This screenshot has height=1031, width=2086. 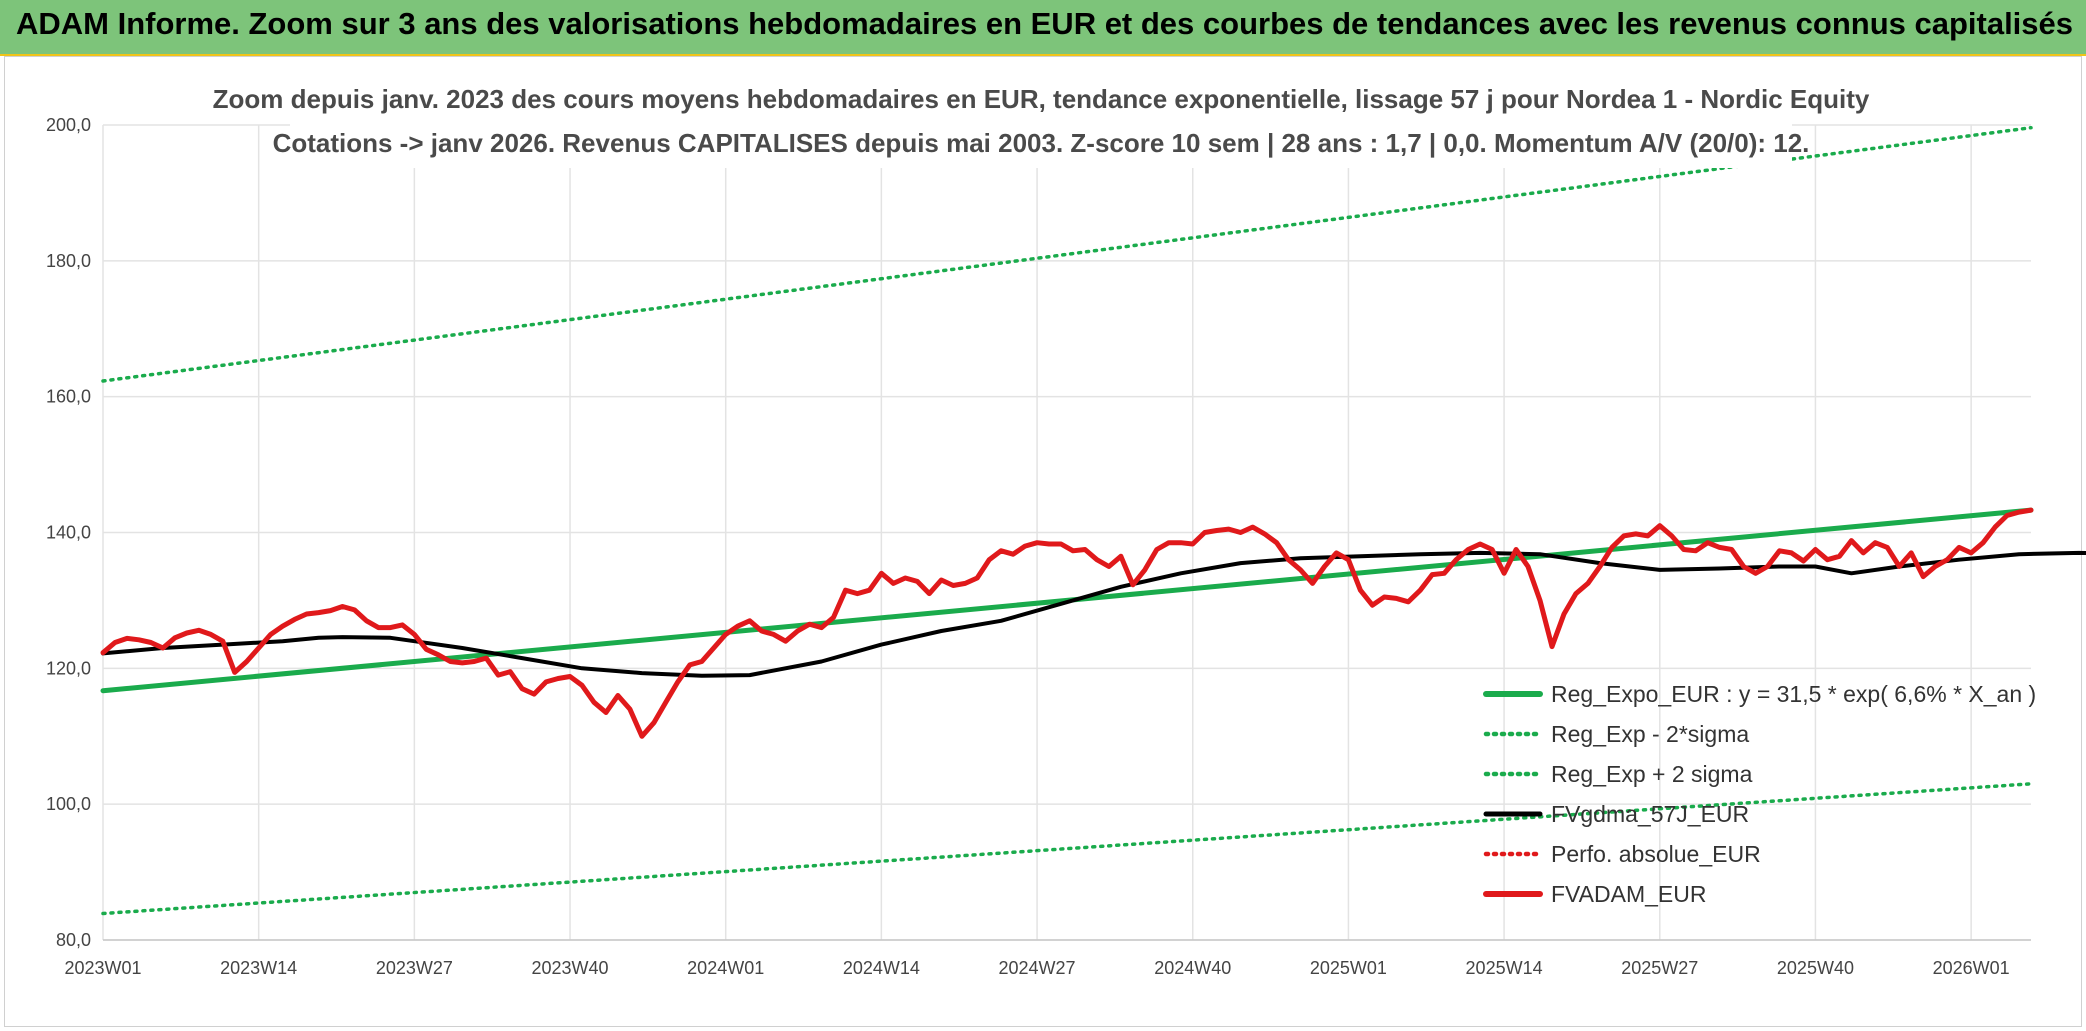 What do you see at coordinates (68, 668) in the screenshot?
I see `y-tick-label: 120,0` at bounding box center [68, 668].